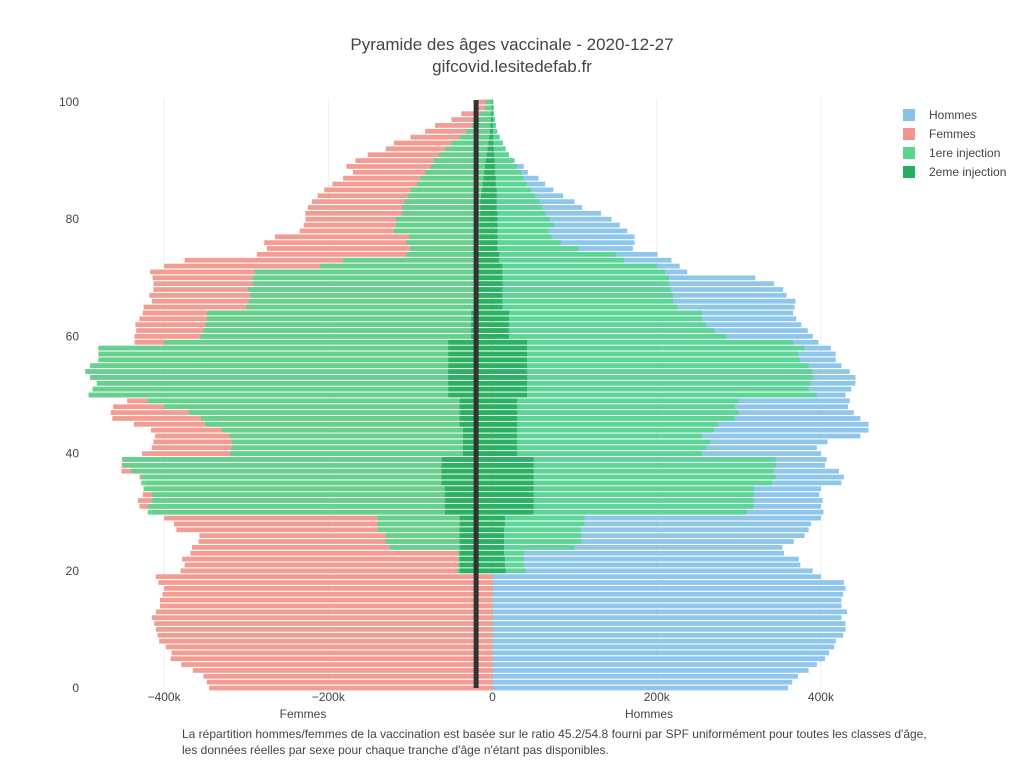 This screenshot has height=768, width=1024. I want to click on legend-label: Hommes, so click(953, 115).